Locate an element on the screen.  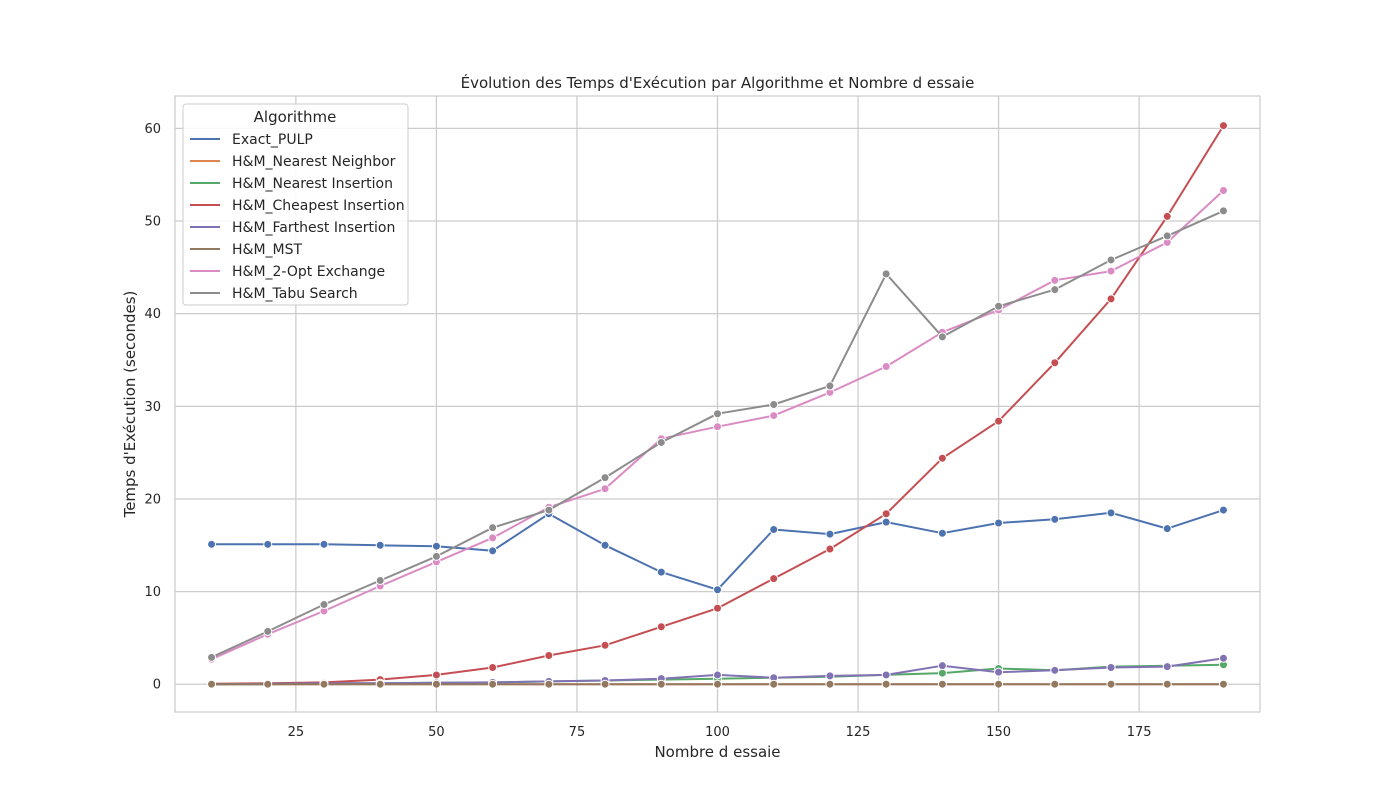
y-tick-label: 0 is located at coordinates (157, 685).